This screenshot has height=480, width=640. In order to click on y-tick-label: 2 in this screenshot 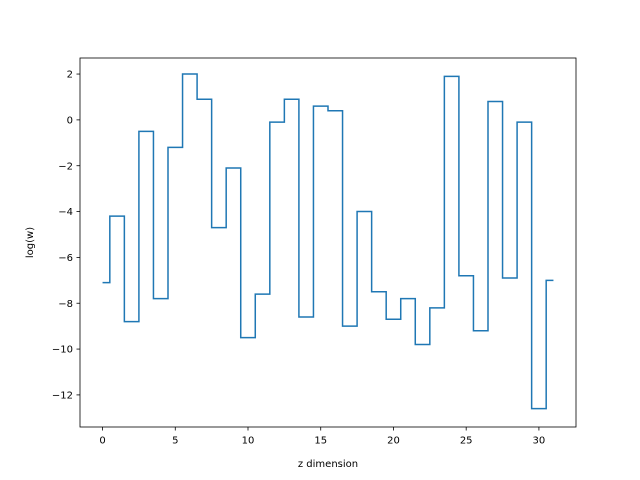, I will do `click(70, 75)`.